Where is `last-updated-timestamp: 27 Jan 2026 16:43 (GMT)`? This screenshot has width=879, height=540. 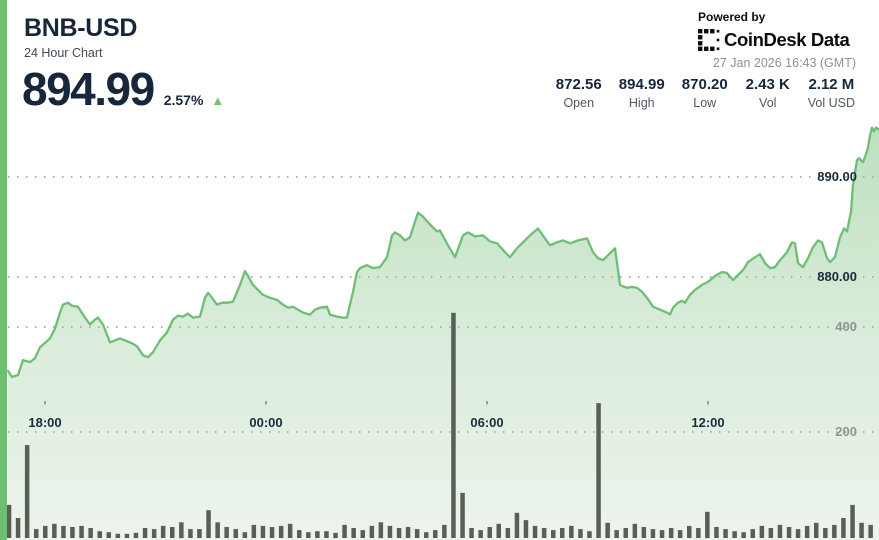
last-updated-timestamp: 27 Jan 2026 16:43 (GMT) is located at coordinates (784, 63).